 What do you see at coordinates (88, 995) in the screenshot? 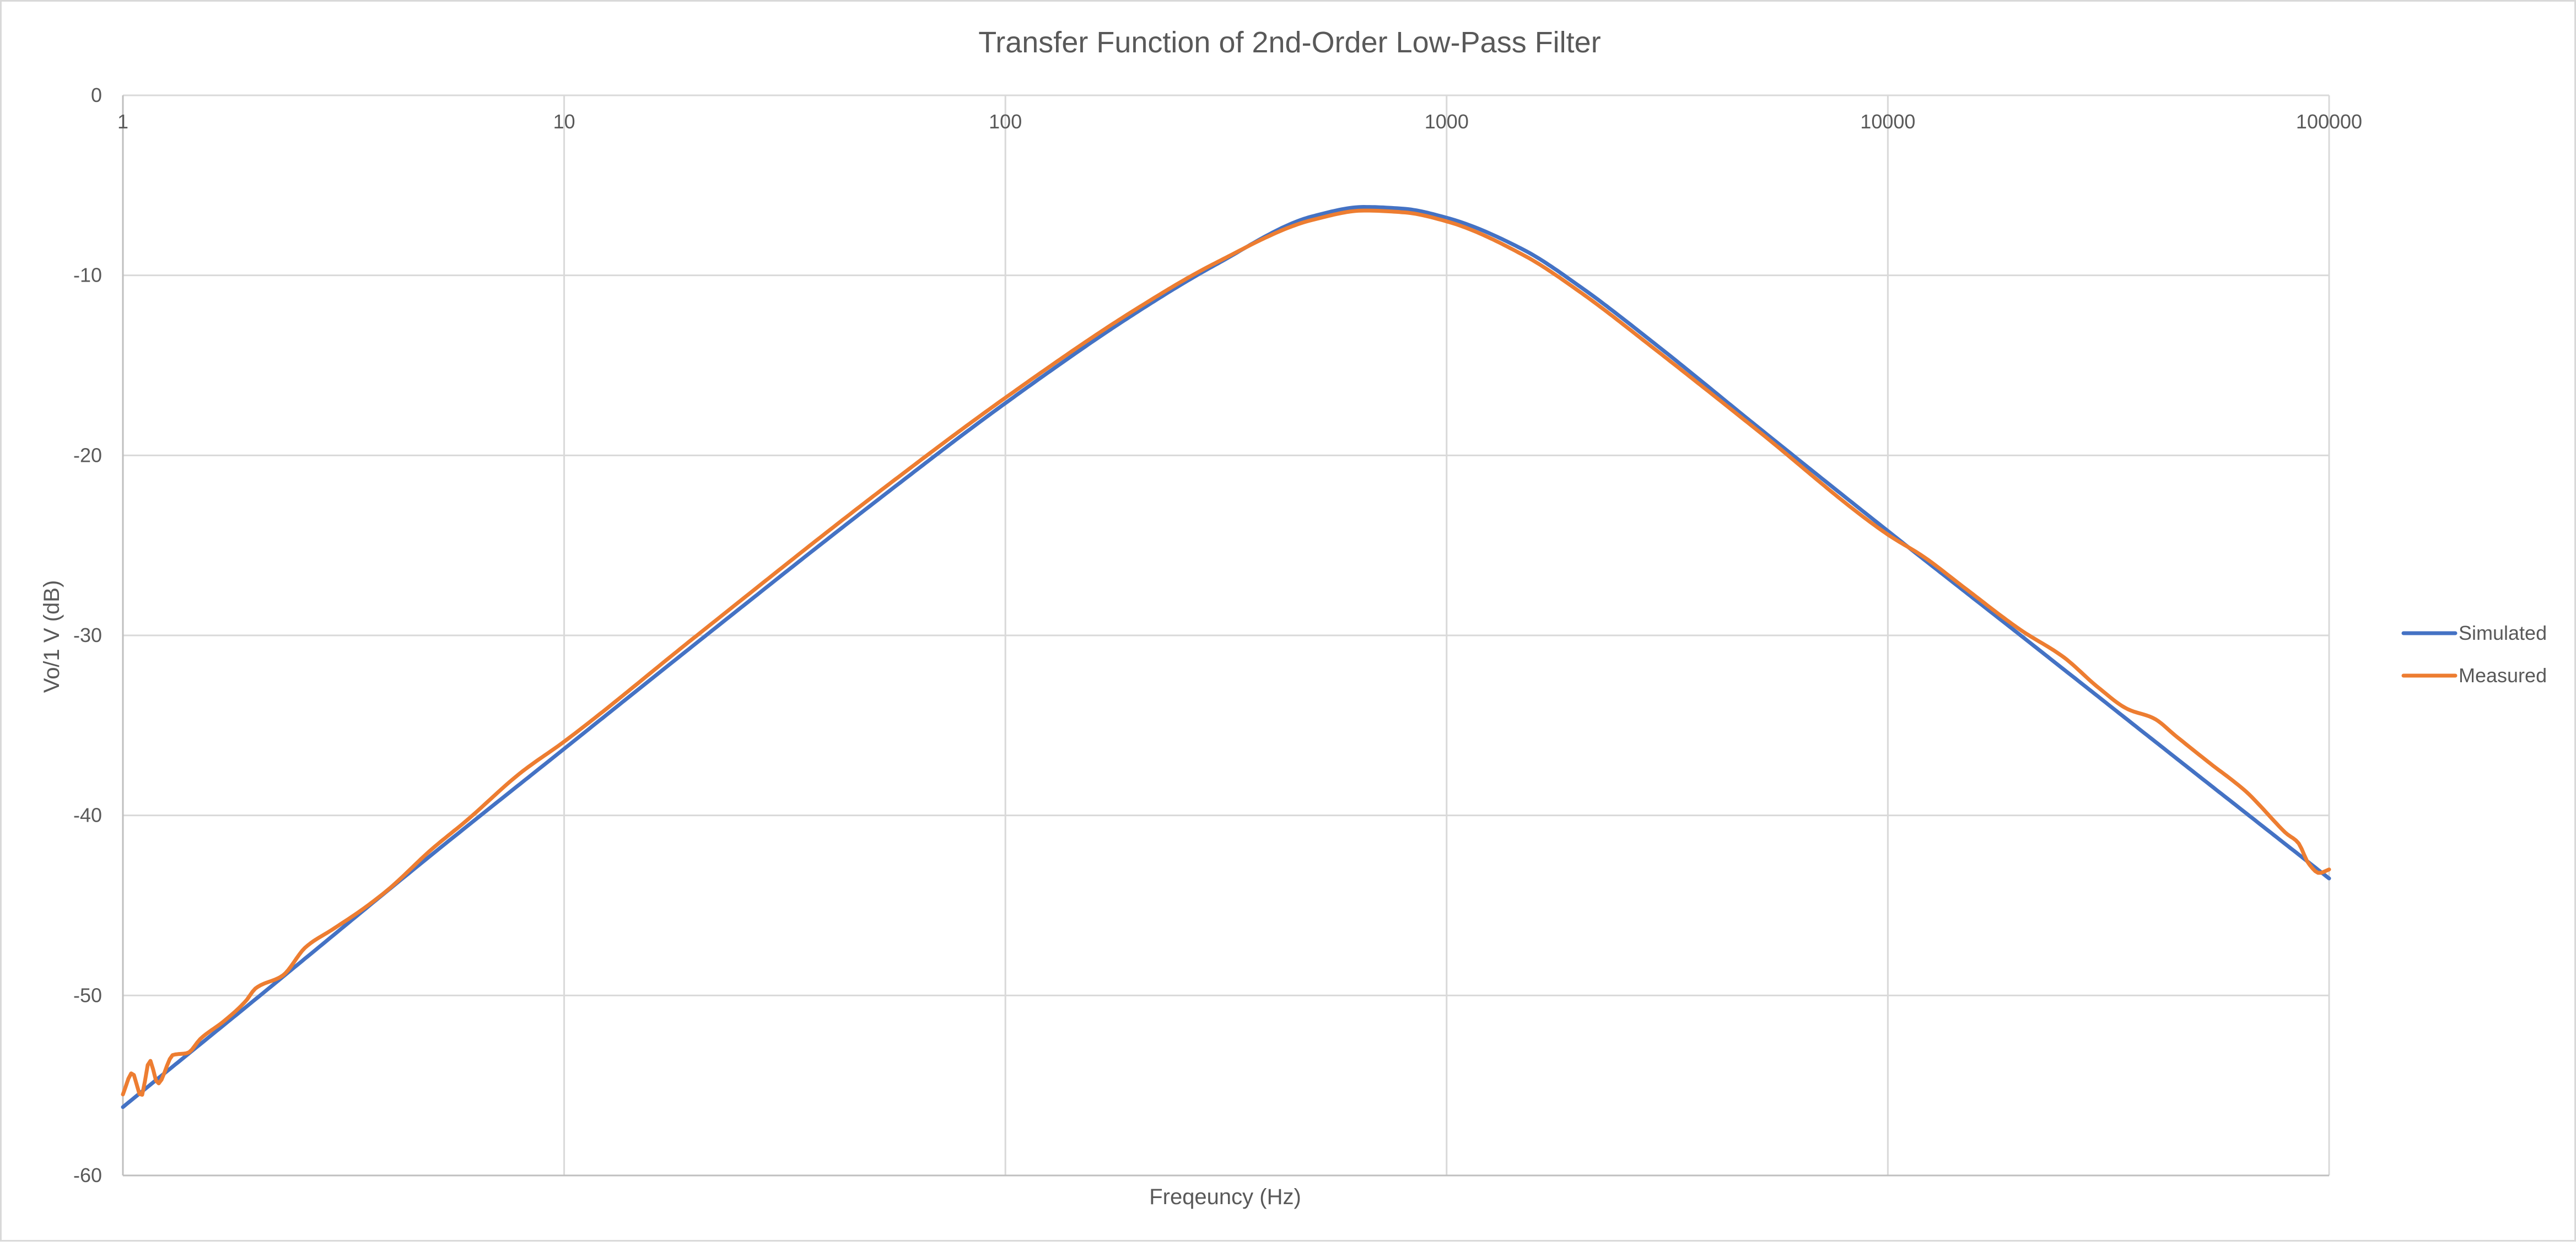
I see `y-tick-label: -50` at bounding box center [88, 995].